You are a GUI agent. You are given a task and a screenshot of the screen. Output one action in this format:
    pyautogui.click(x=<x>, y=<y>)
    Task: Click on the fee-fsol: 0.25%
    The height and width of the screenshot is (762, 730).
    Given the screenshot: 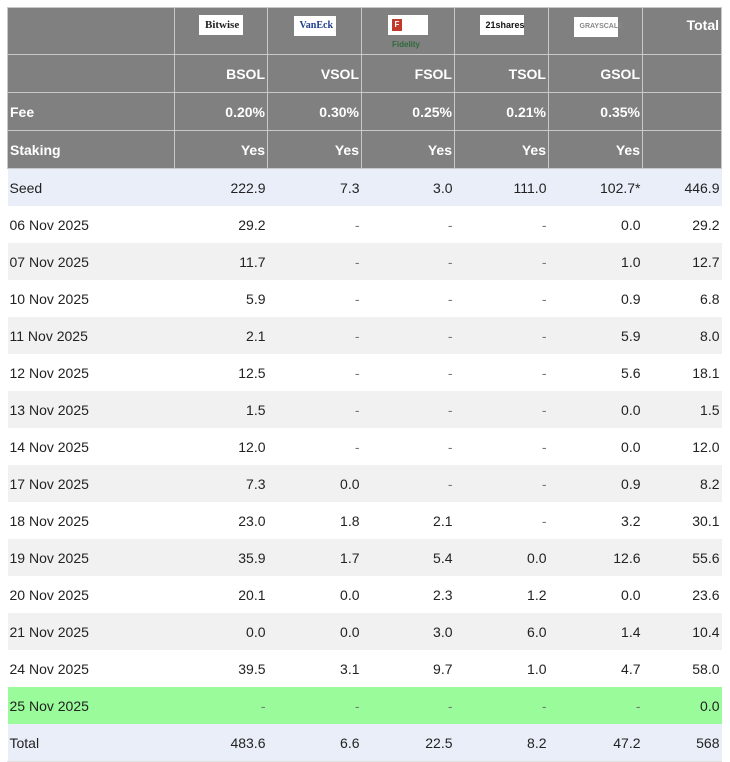 What is the action you would take?
    pyautogui.click(x=408, y=111)
    